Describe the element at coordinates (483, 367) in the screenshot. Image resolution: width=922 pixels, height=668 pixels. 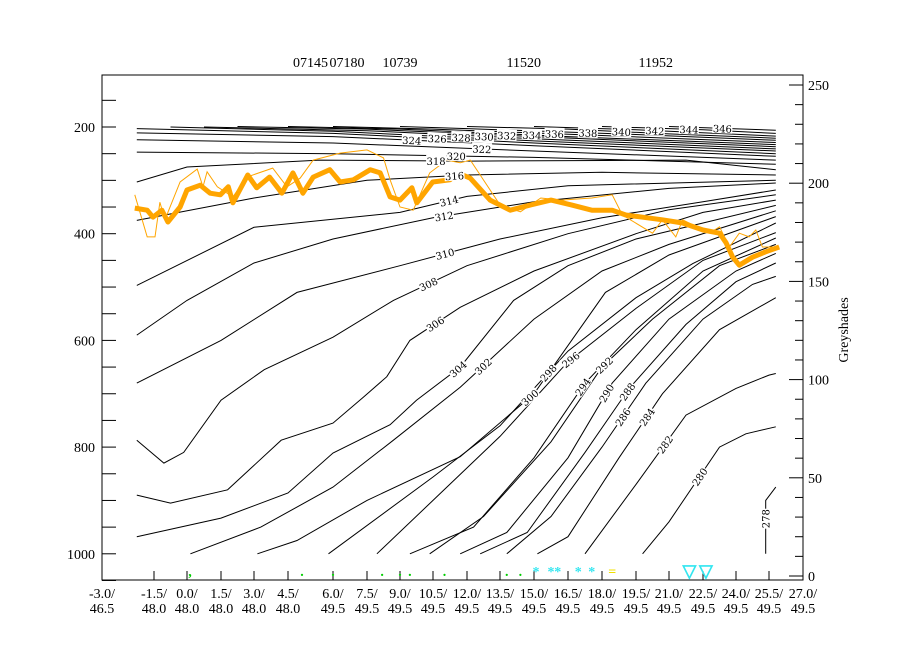
I see `contour-label: 302` at that location.